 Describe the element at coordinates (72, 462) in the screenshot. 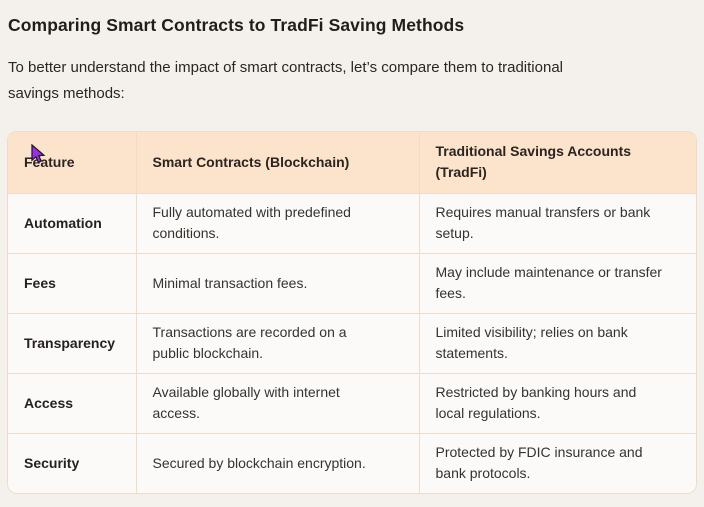

I see `feature-label: Security` at that location.